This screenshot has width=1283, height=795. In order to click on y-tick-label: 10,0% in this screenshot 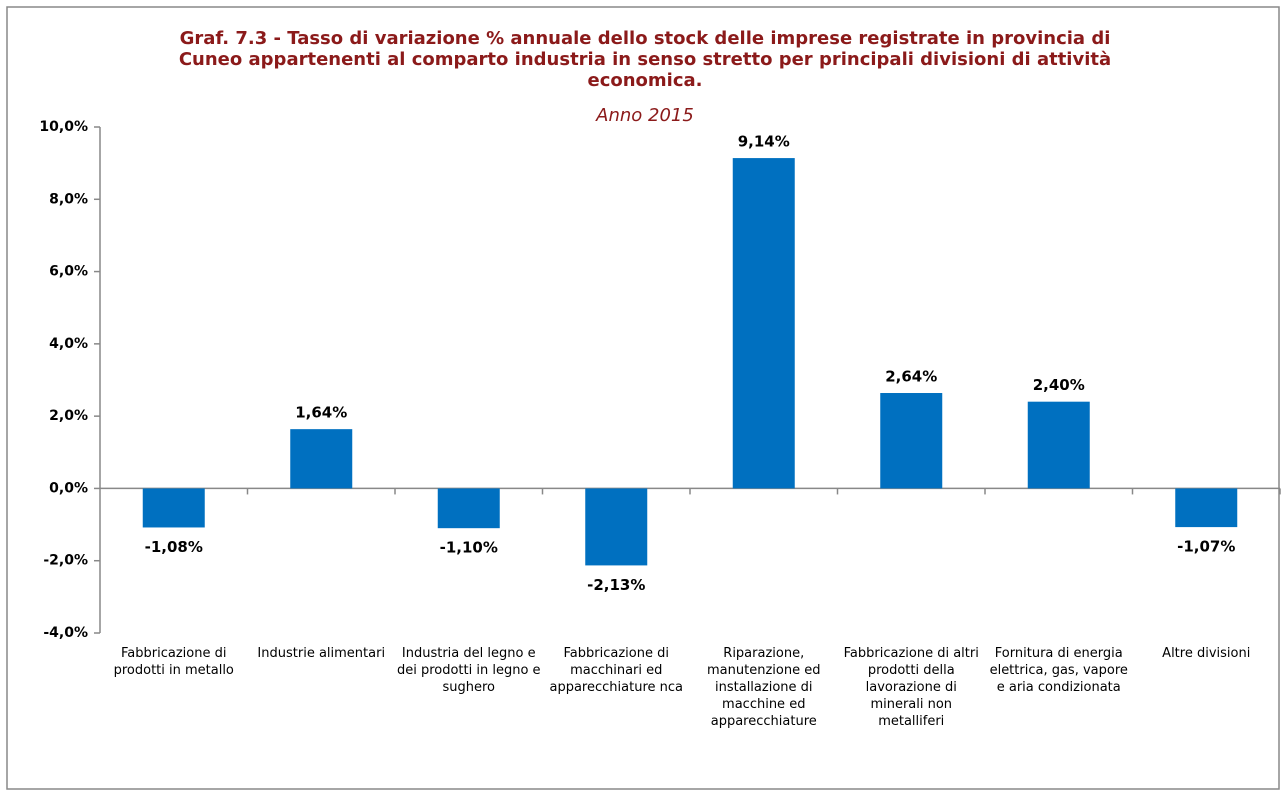, I will do `click(63, 127)`.